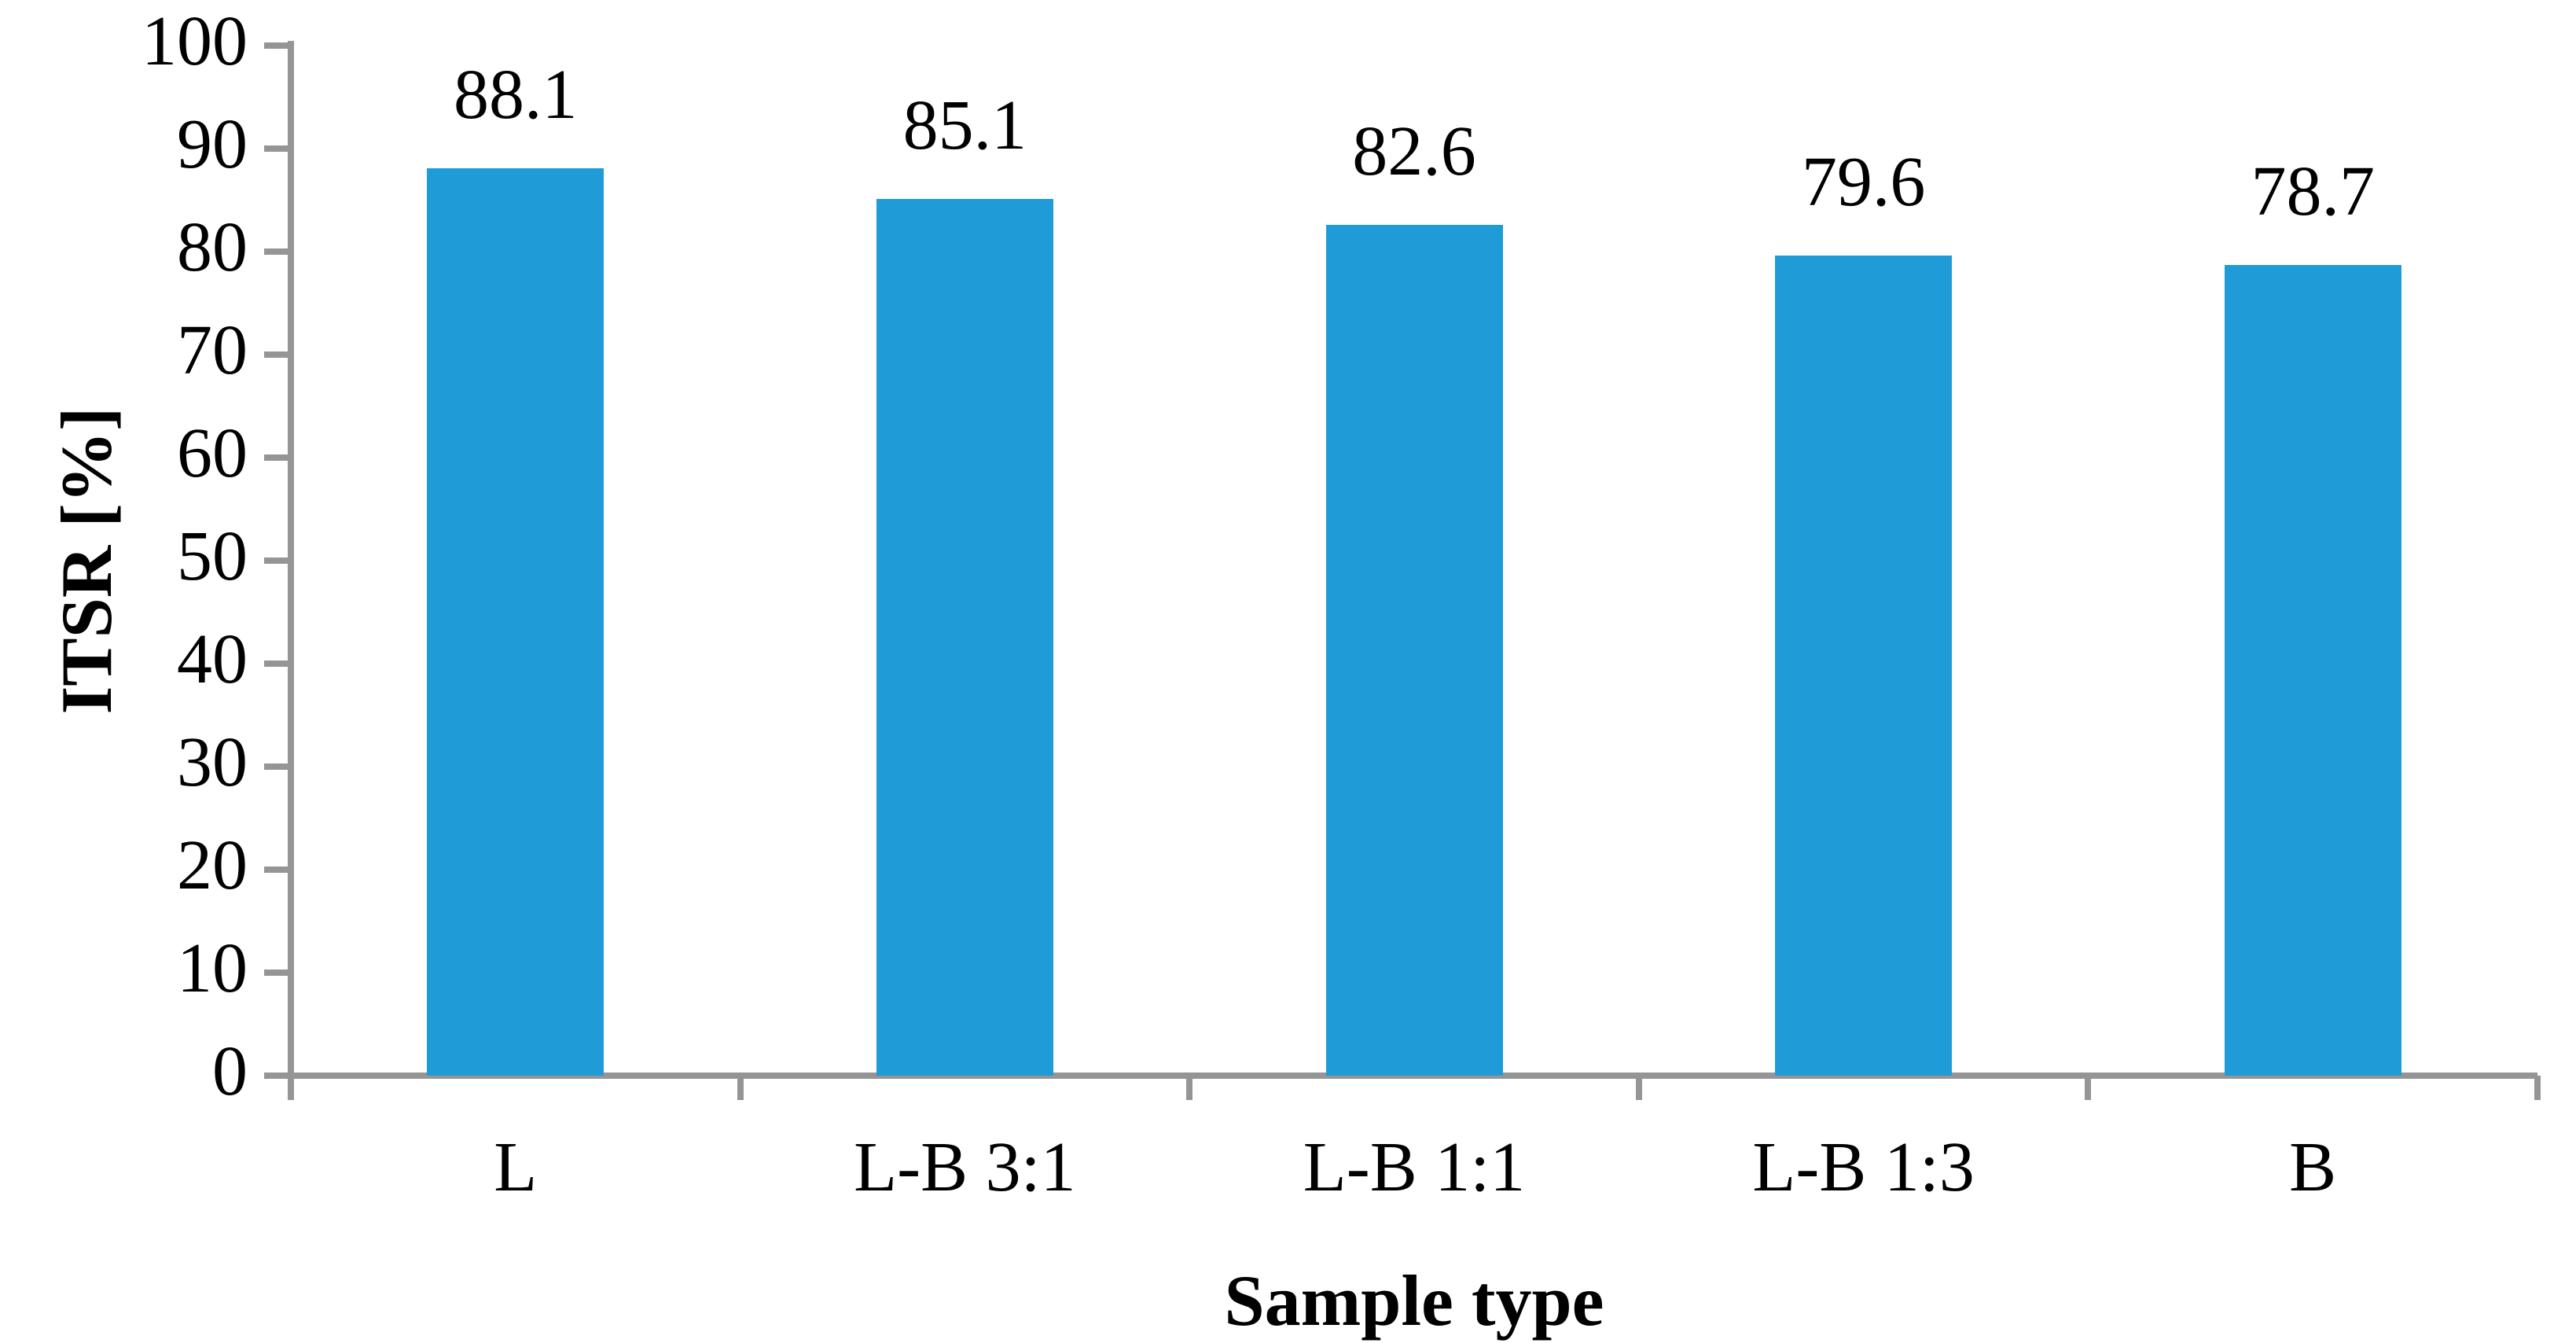 This screenshot has width=2576, height=1343. I want to click on data-label-B: 78.7, so click(2313, 192).